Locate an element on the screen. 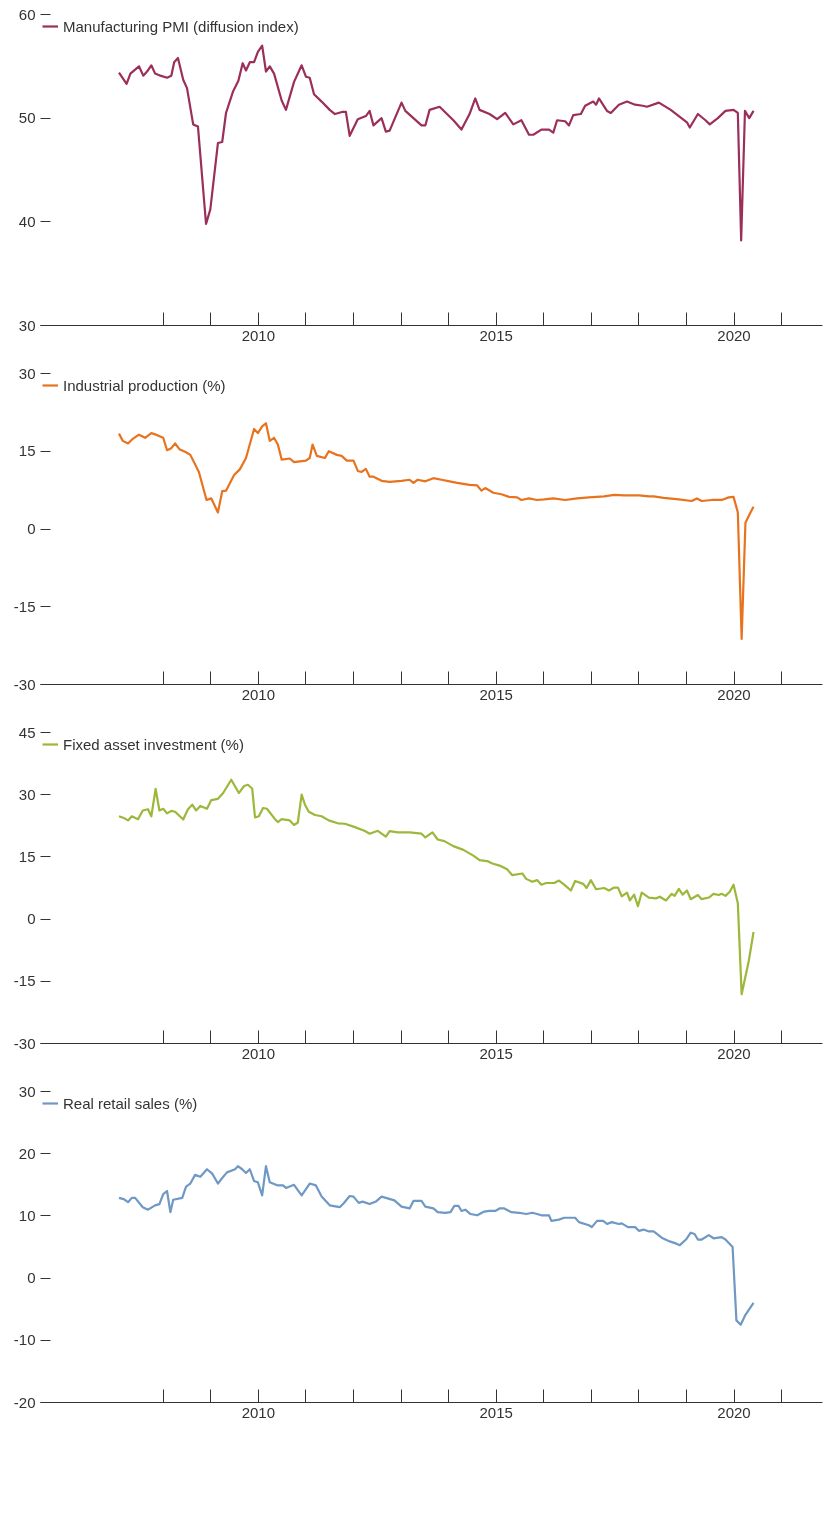 The image size is (830, 1515). legend-label: Fixed asset investment (%) is located at coordinates (153, 744).